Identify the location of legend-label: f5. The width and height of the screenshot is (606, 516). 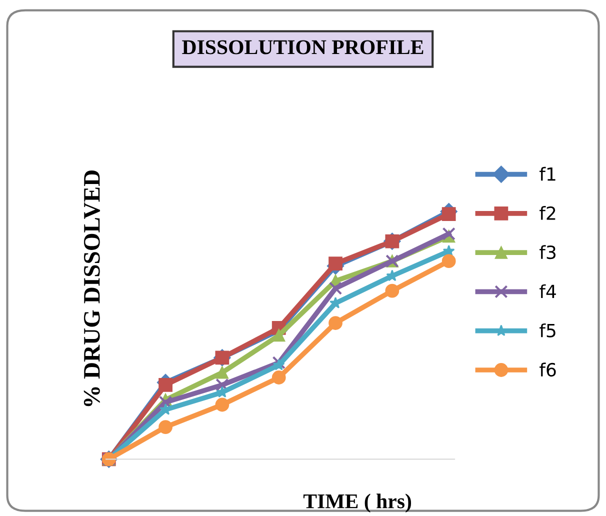
(548, 330).